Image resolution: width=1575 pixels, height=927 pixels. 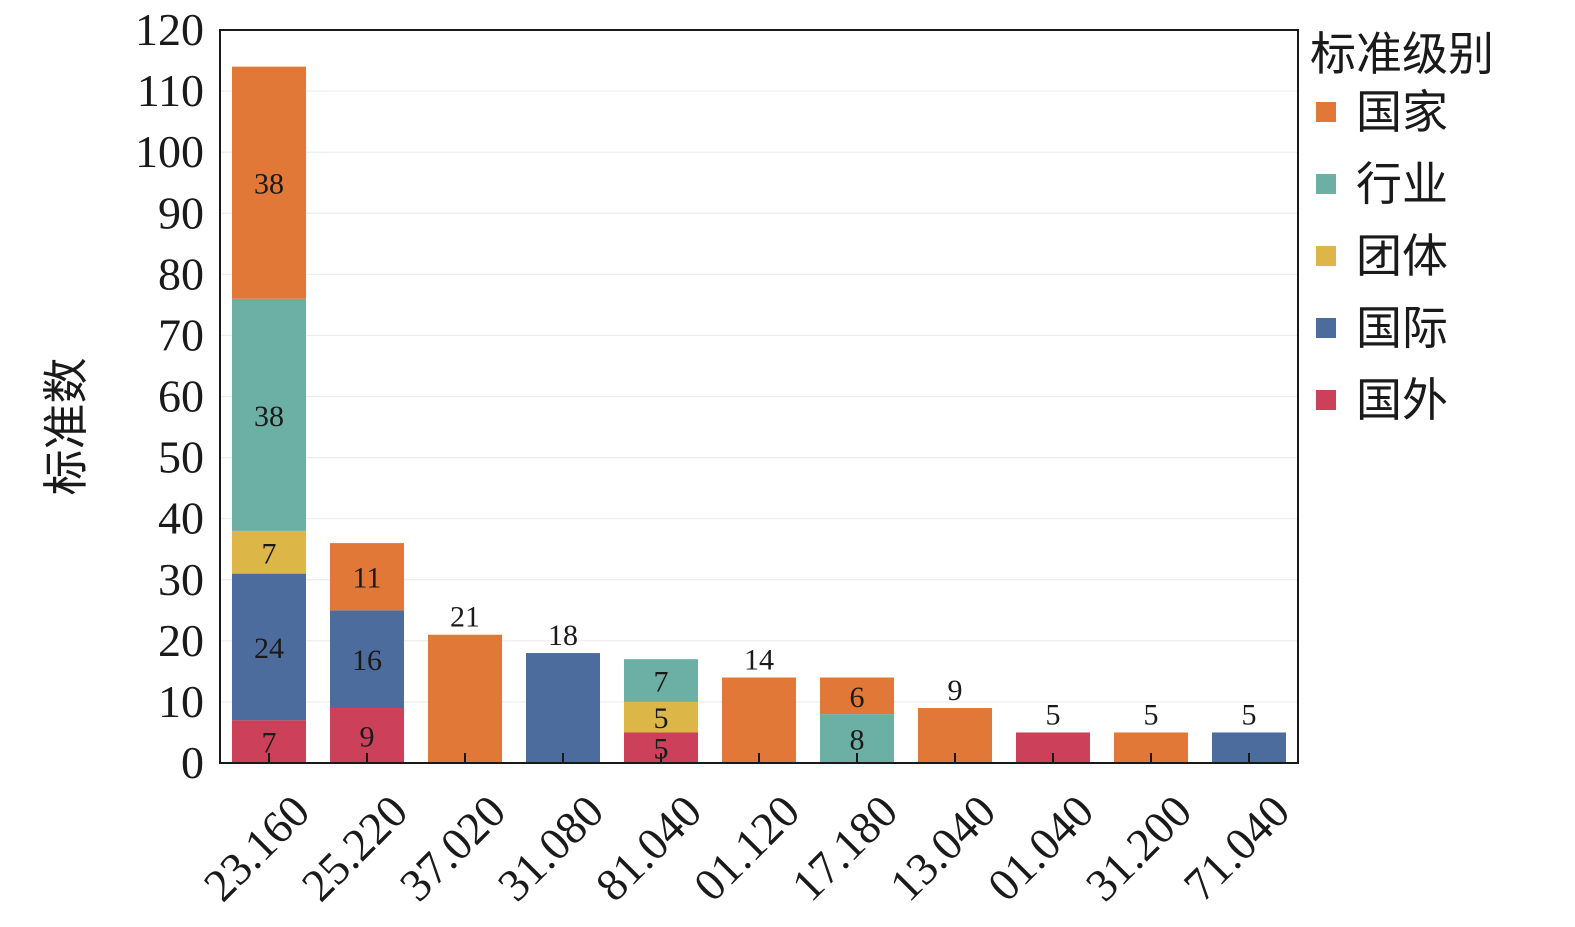 What do you see at coordinates (257, 848) in the screenshot?
I see `x-tick-label: 23.160` at bounding box center [257, 848].